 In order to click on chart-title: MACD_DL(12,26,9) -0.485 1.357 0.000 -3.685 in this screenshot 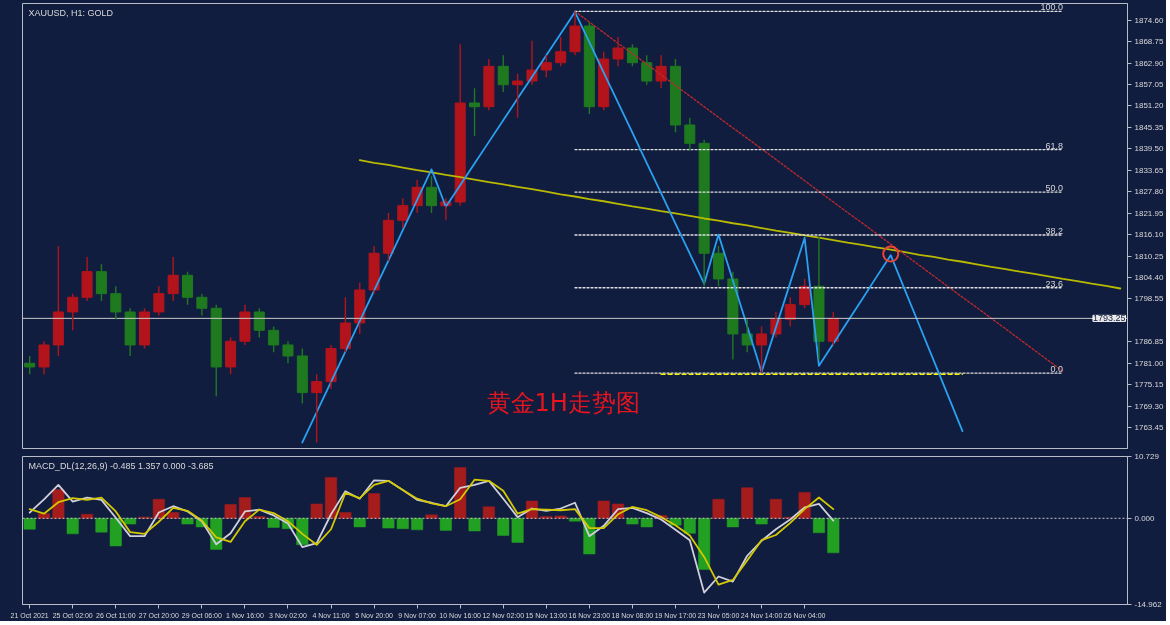, I will do `click(121, 465)`.